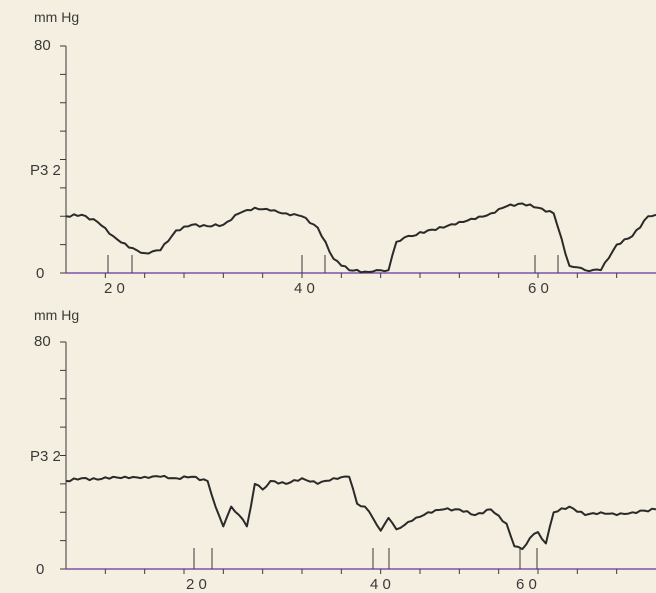 The height and width of the screenshot is (593, 656). What do you see at coordinates (56, 17) in the screenshot?
I see `unit-label-top: mm Hg` at bounding box center [56, 17].